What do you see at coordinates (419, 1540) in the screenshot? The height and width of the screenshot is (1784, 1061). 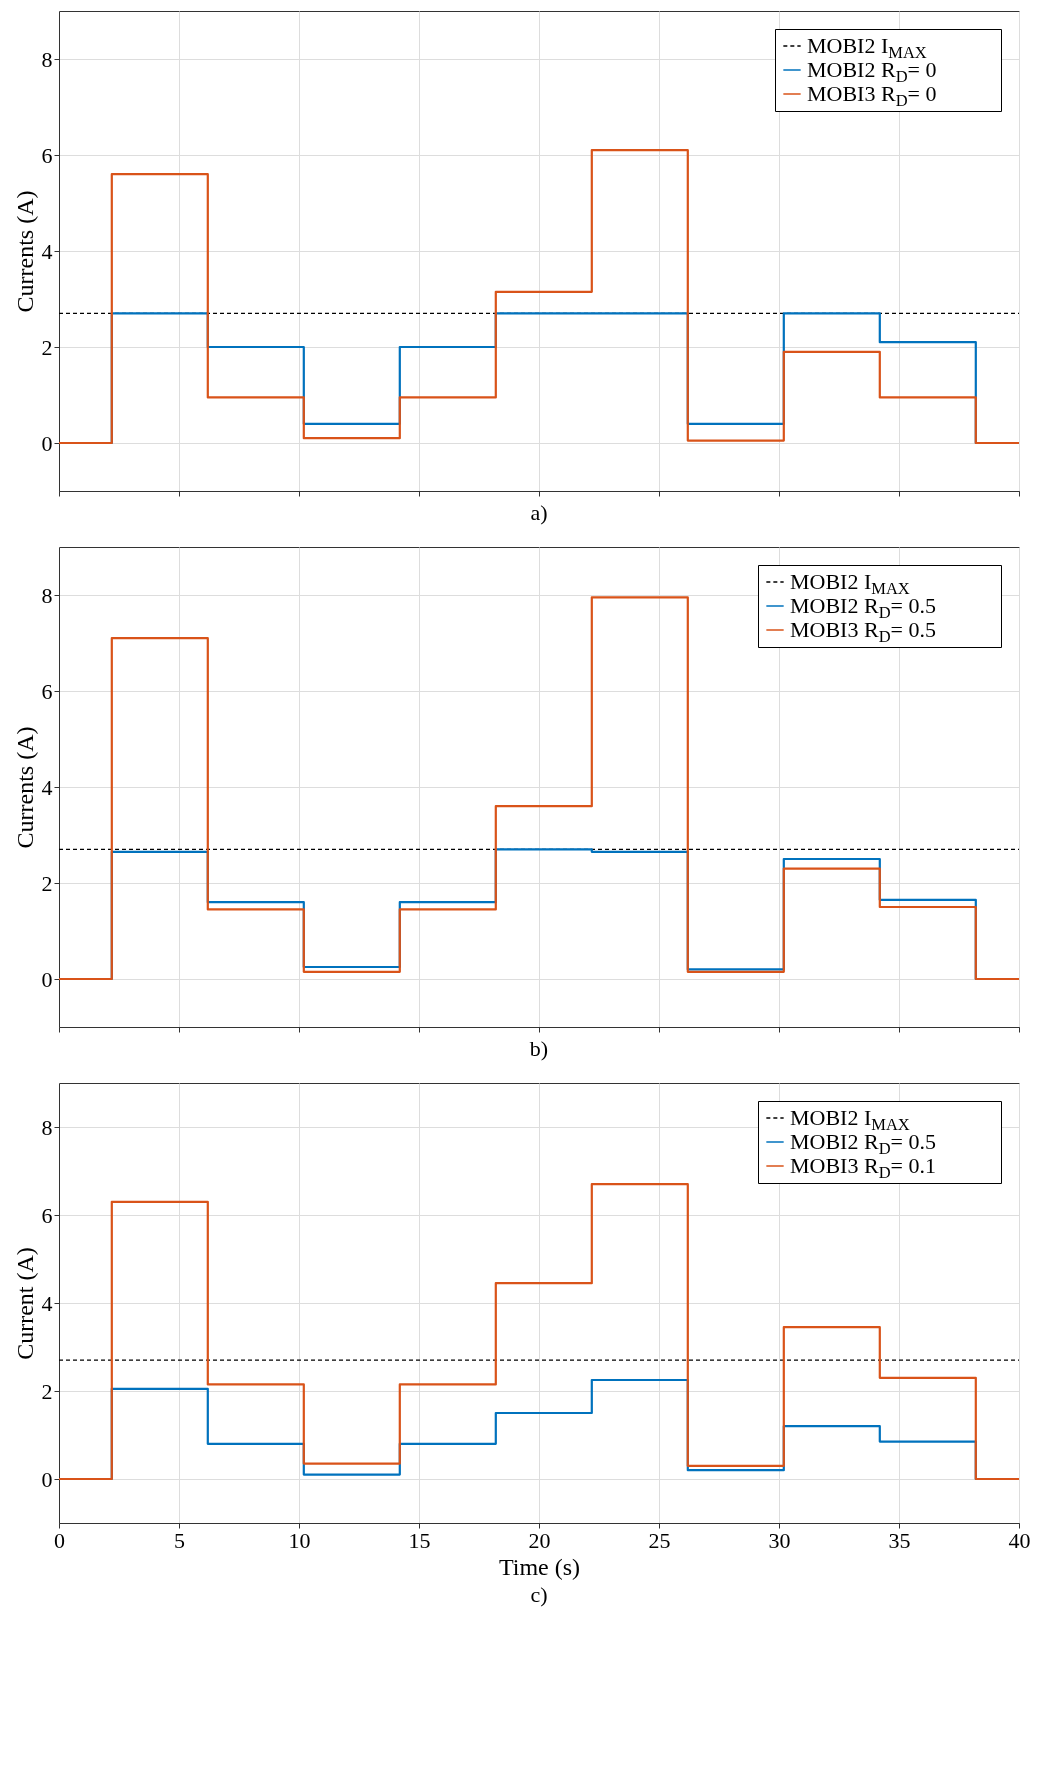 I see `x-tick-label: 15` at bounding box center [419, 1540].